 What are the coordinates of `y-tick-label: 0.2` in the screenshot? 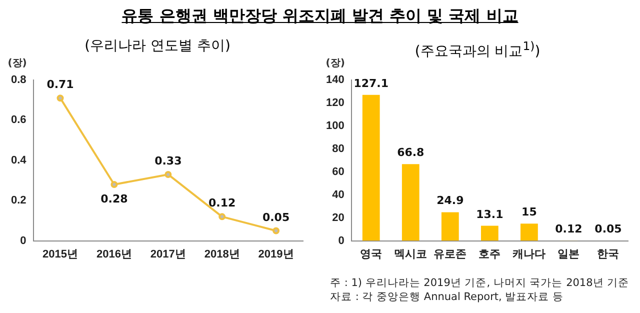 It's located at (18, 200).